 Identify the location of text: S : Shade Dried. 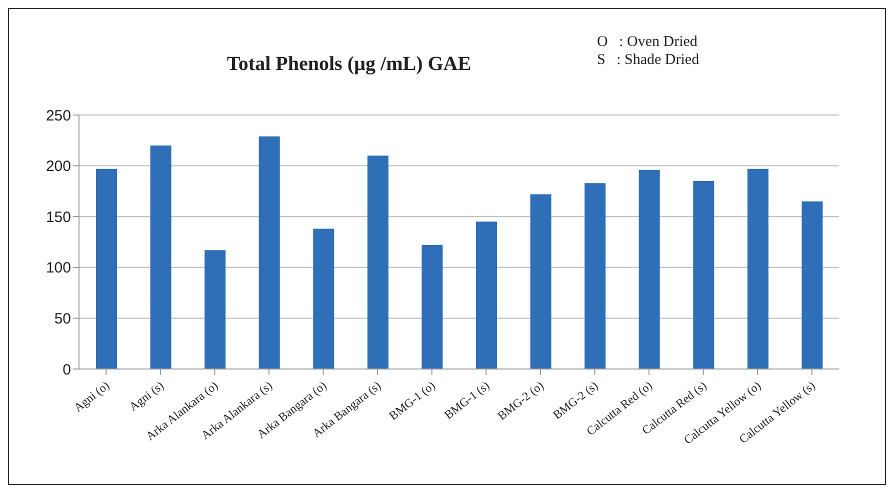
(648, 60).